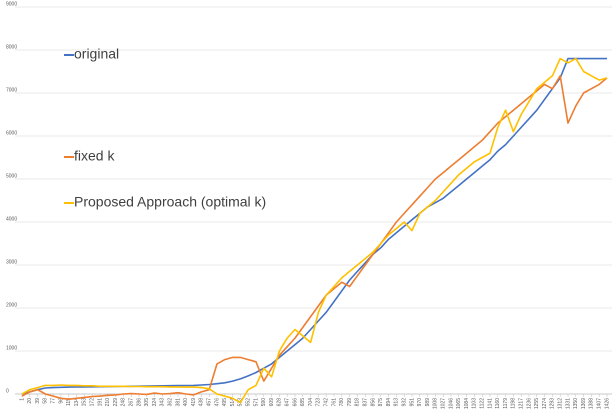  What do you see at coordinates (96, 54) in the screenshot?
I see `legend-label: original` at bounding box center [96, 54].